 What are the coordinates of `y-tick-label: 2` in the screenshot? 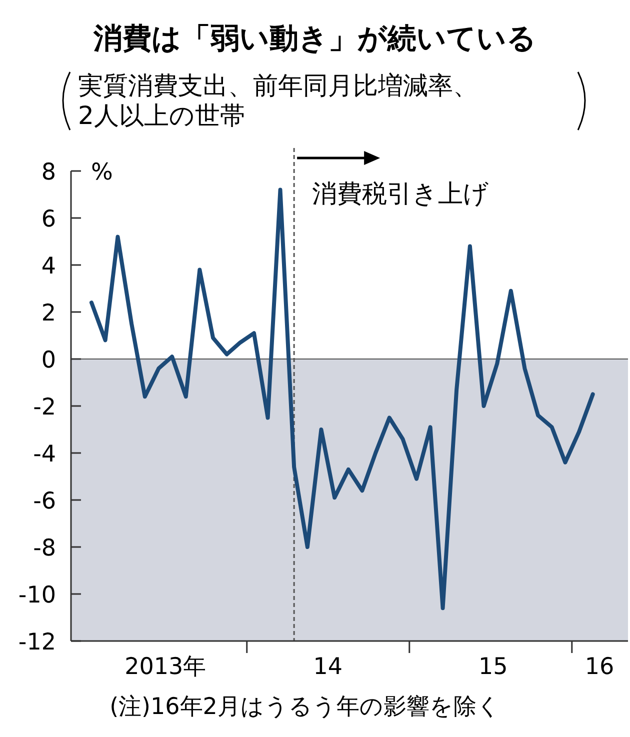 It's located at (48, 313).